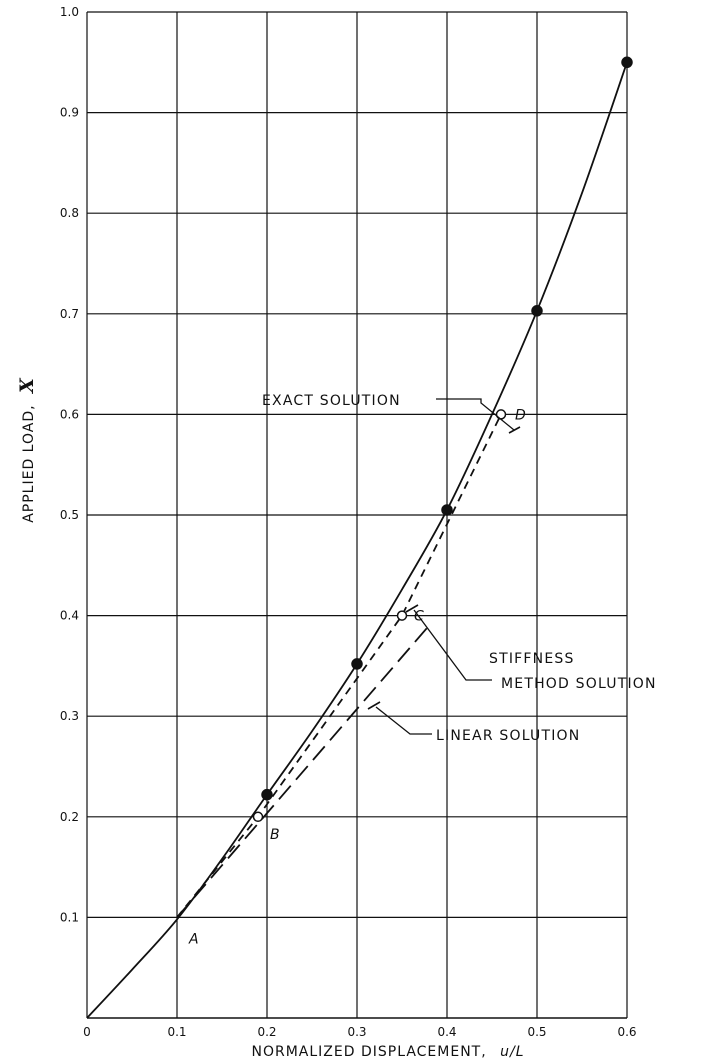  What do you see at coordinates (356, 1032) in the screenshot?
I see `x-tick-label-3: 0.3` at bounding box center [356, 1032].